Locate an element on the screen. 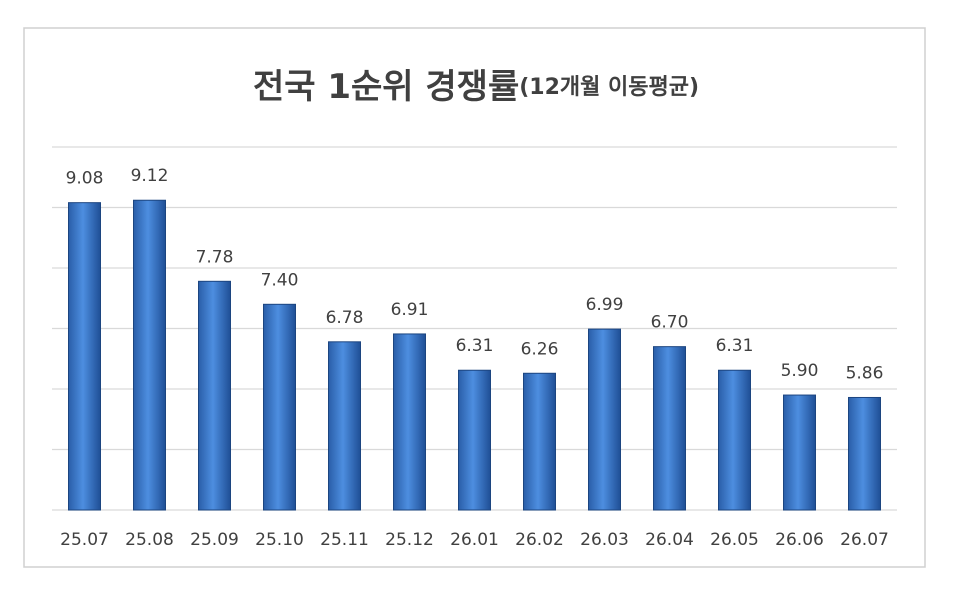 This screenshot has height=591, width=955. value-label: 7.40 is located at coordinates (280, 280).